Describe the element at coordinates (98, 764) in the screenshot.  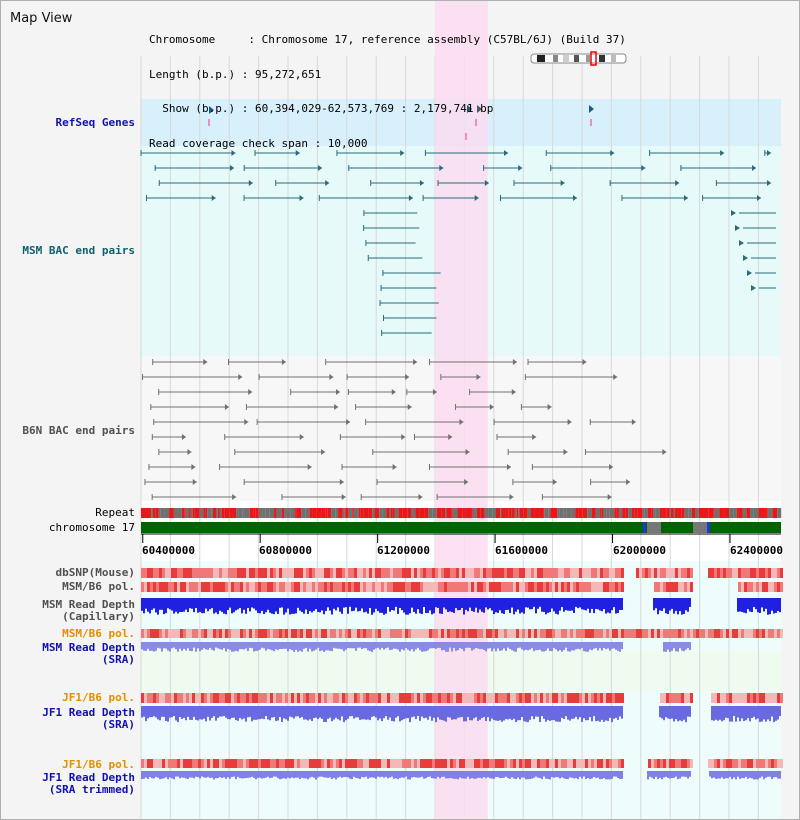
I see `label-jf1-b6-pol-trimmed: JF1/B6 pol.` at that location.